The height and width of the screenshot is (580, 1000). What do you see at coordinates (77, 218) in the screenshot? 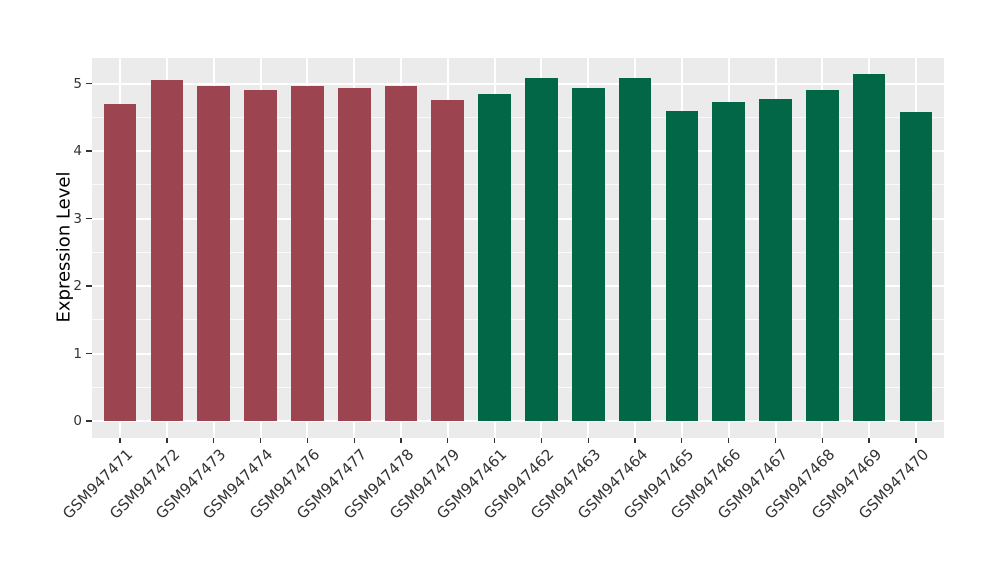
I see `y-tick-label: 3` at bounding box center [77, 218].